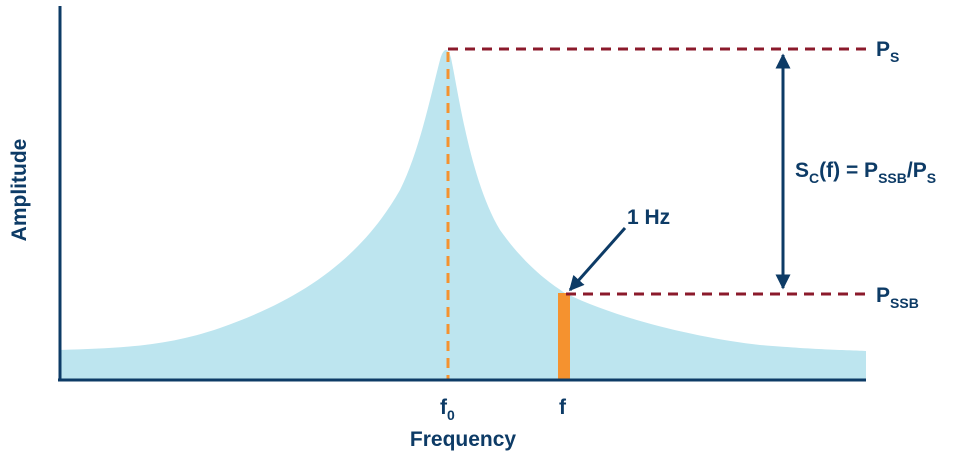 This screenshot has width=972, height=458. I want to click on phase-noise-equation: SC(f) = PSSB/PS, so click(865, 172).